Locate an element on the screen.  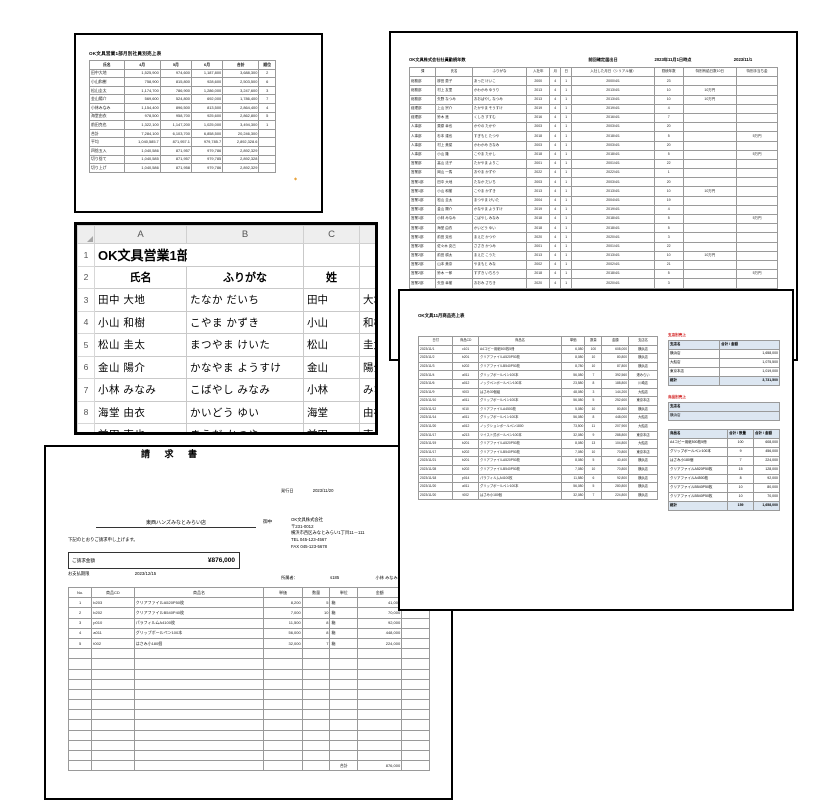
cell: グリップボールペン100本 is located at coordinates (199, 633).